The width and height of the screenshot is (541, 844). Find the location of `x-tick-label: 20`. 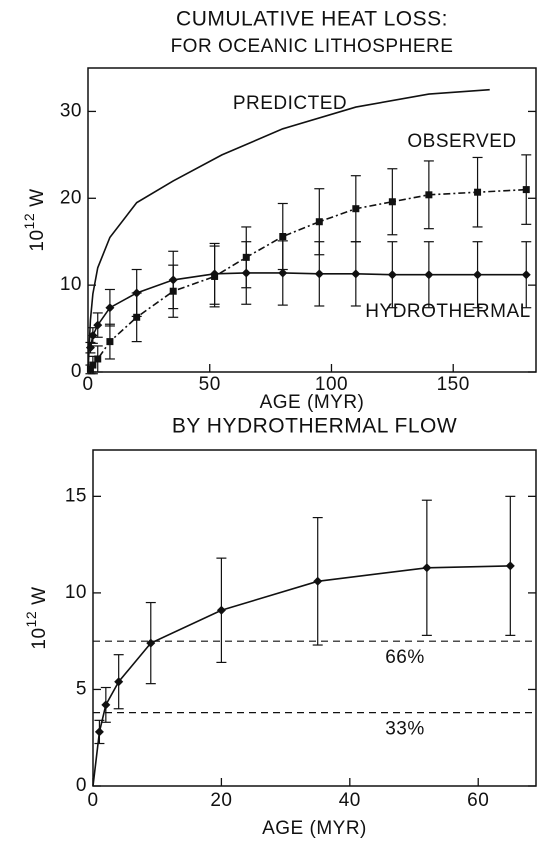

x-tick-label: 20 is located at coordinates (221, 800).